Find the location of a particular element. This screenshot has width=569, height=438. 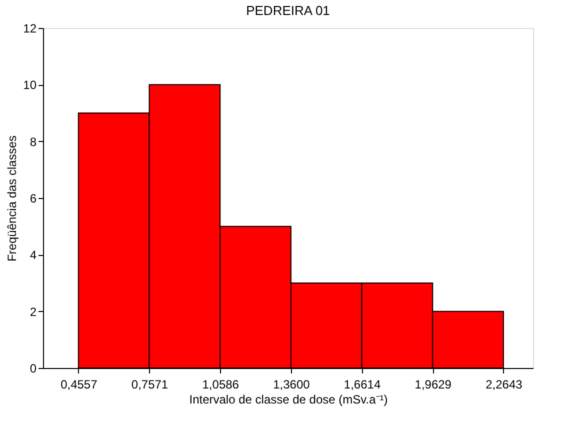

y-tick-label: 0 is located at coordinates (33, 369).